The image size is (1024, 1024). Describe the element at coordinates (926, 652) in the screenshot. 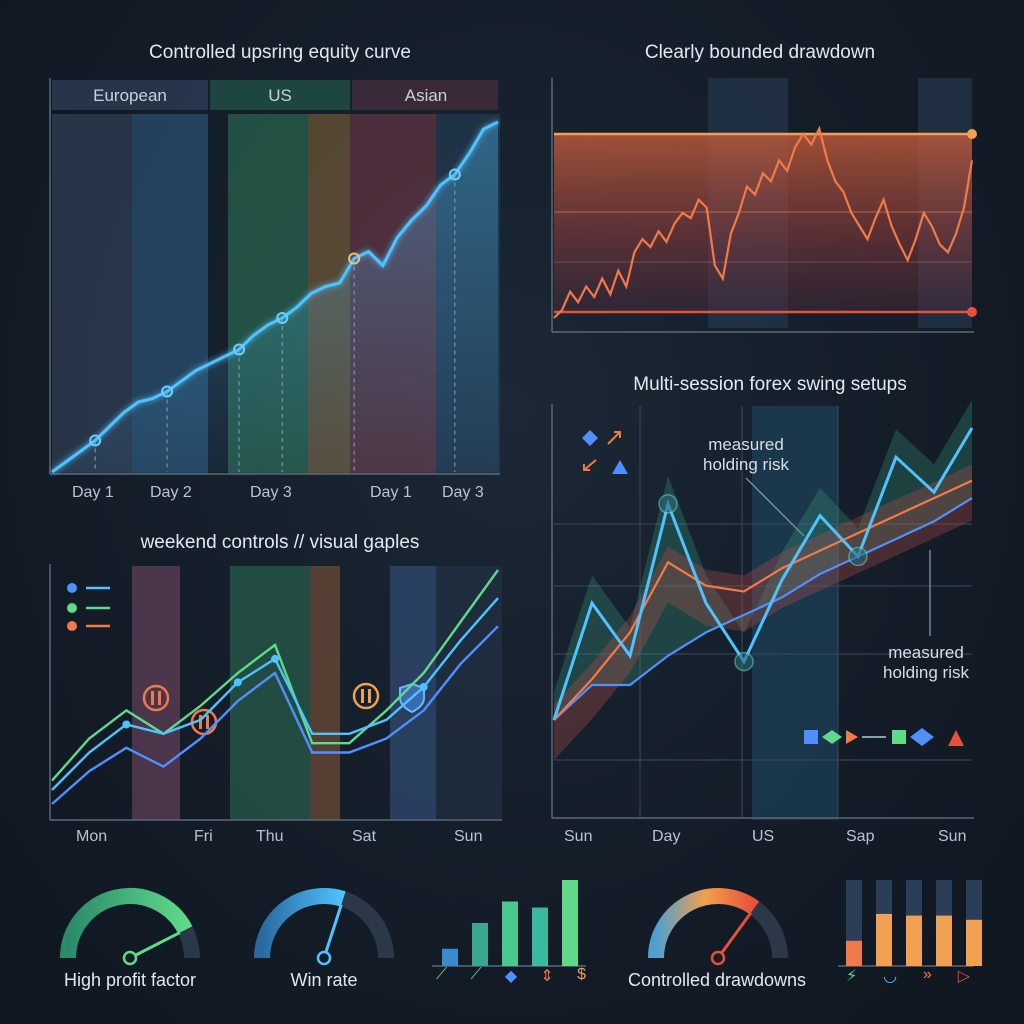

I see `annotation-right-line1: measured` at that location.